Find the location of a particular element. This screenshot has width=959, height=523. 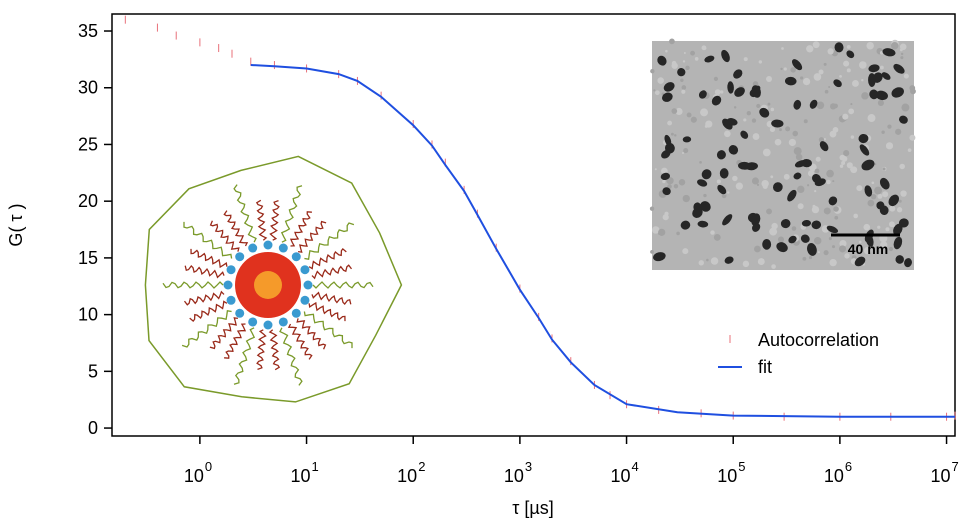

y-axis-title: G( τ ) is located at coordinates (16, 224).